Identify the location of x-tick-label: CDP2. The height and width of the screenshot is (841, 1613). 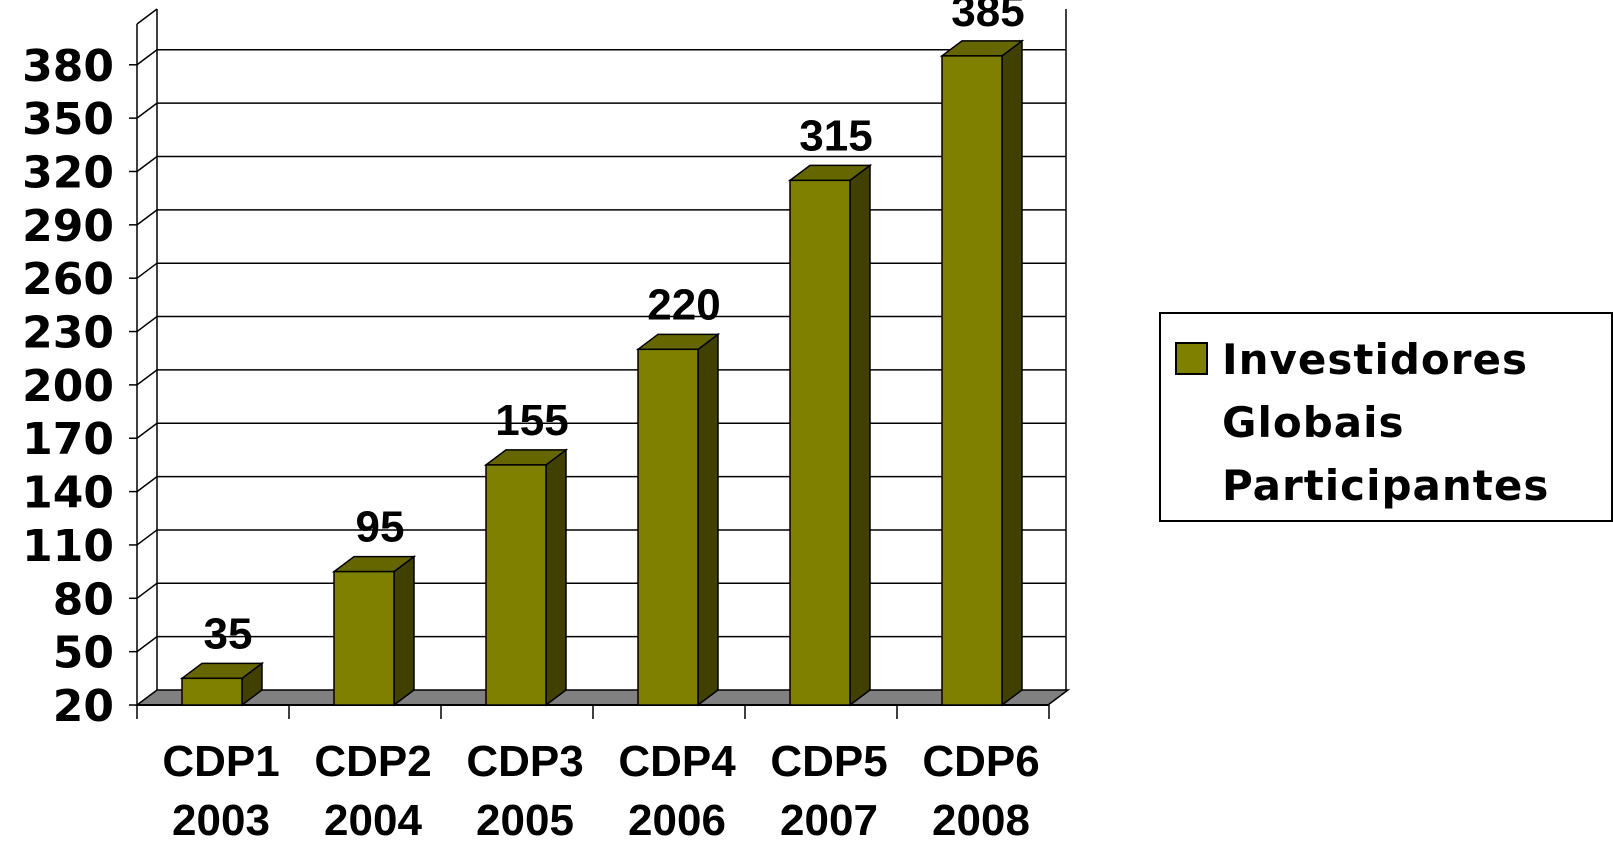
(372, 761).